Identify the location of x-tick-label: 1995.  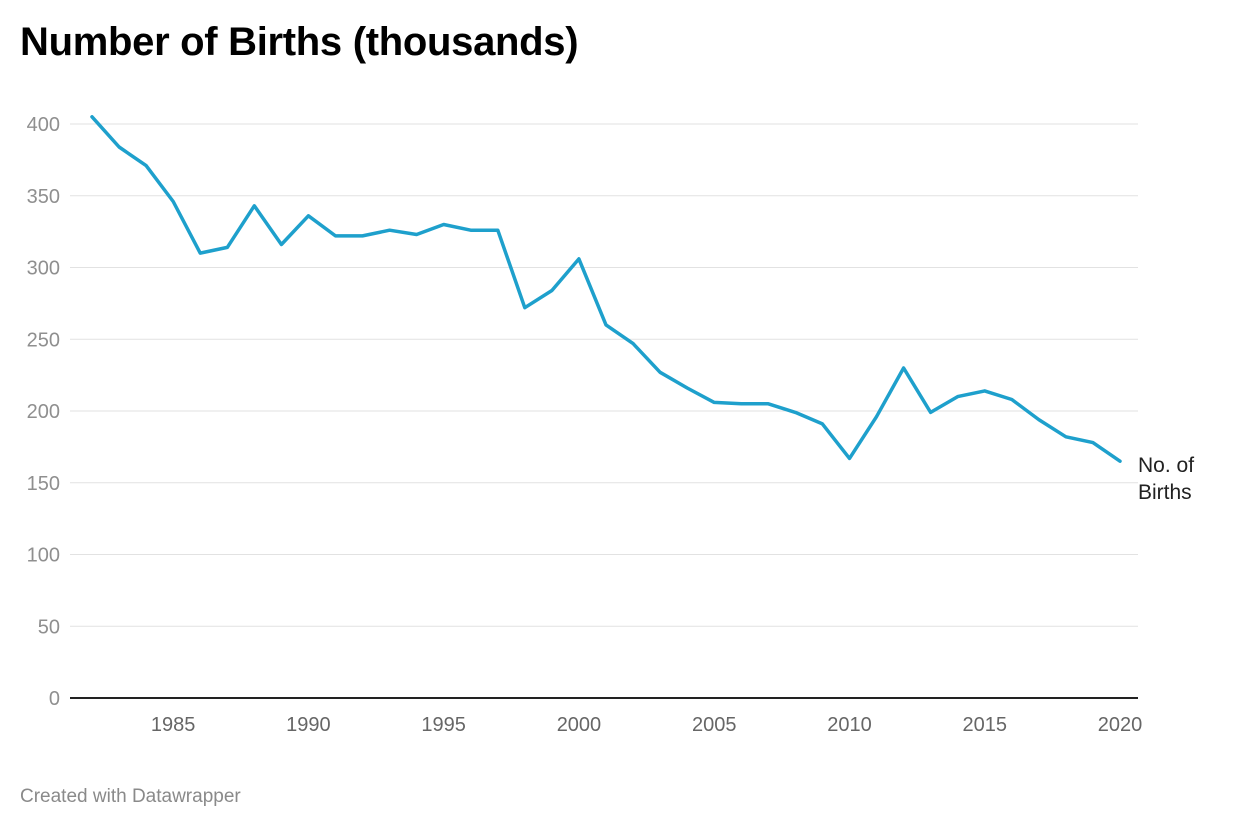
(443, 725).